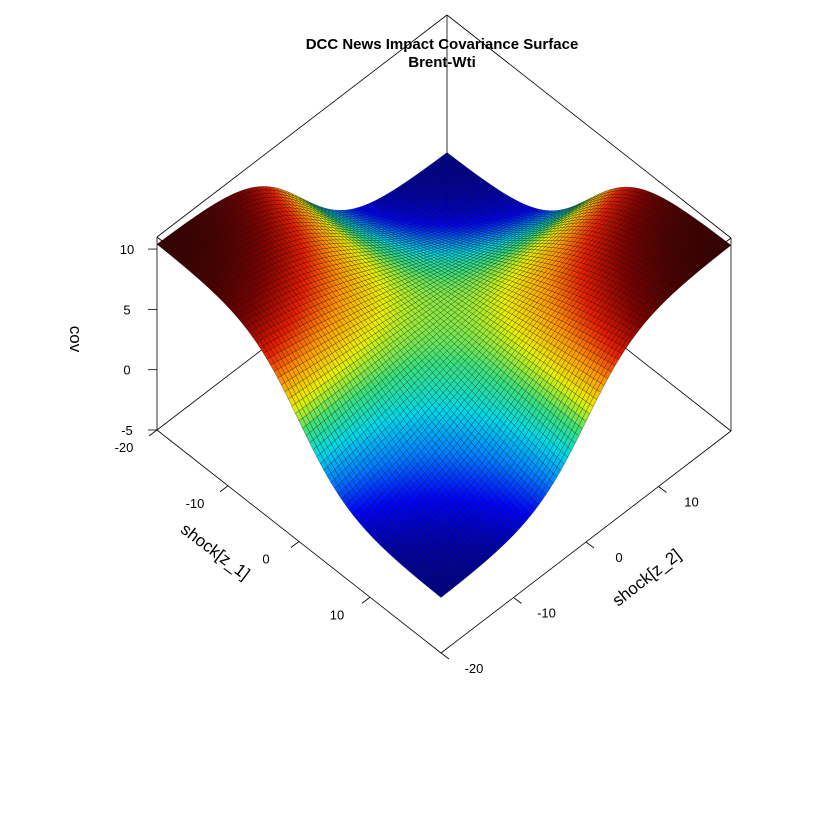 The height and width of the screenshot is (840, 840). What do you see at coordinates (442, 62) in the screenshot?
I see `chart-subtitle: Brent-Wti` at bounding box center [442, 62].